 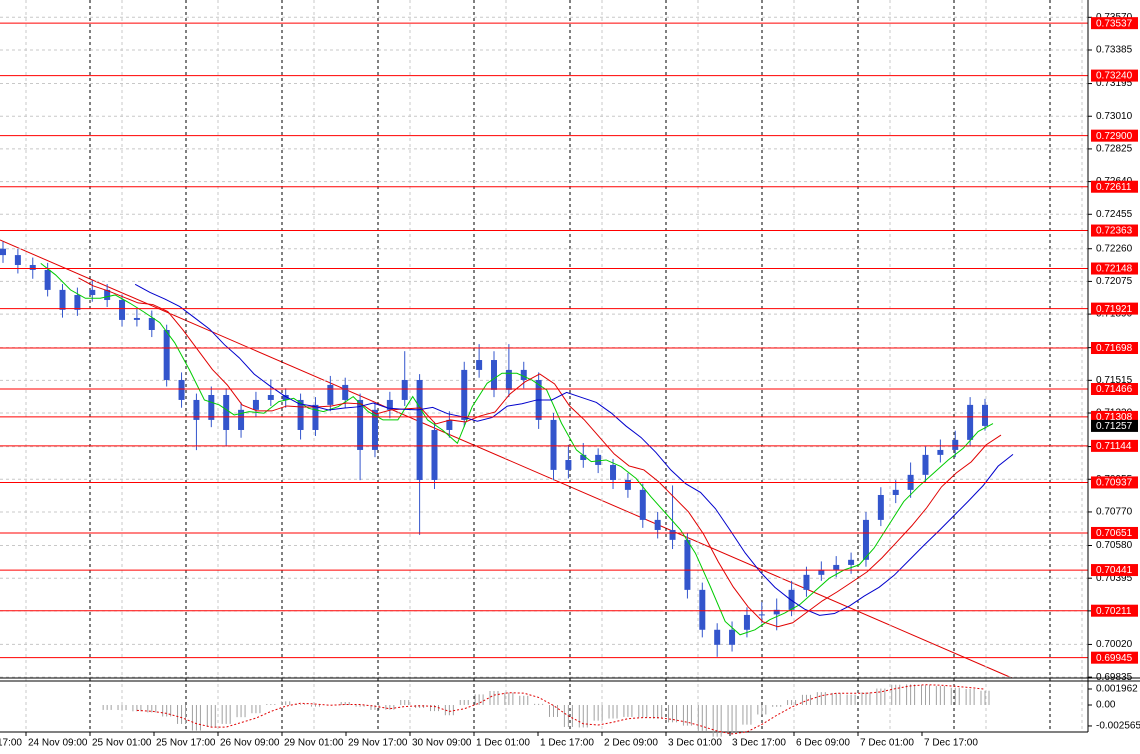 I want to click on level-label: 0.71698, so click(x=1114, y=348).